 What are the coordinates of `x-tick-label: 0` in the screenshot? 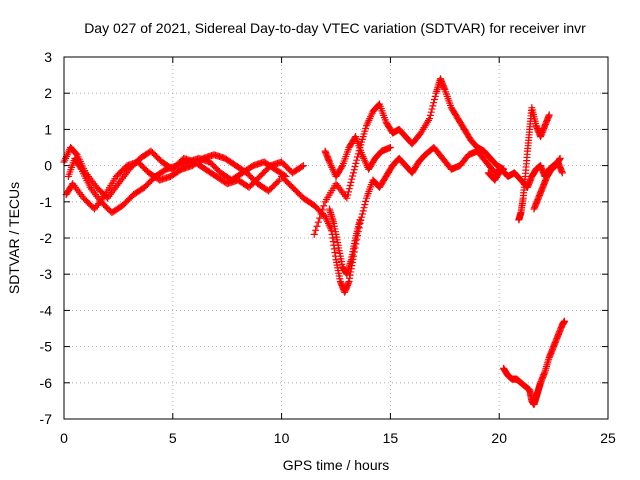 It's located at (64, 438).